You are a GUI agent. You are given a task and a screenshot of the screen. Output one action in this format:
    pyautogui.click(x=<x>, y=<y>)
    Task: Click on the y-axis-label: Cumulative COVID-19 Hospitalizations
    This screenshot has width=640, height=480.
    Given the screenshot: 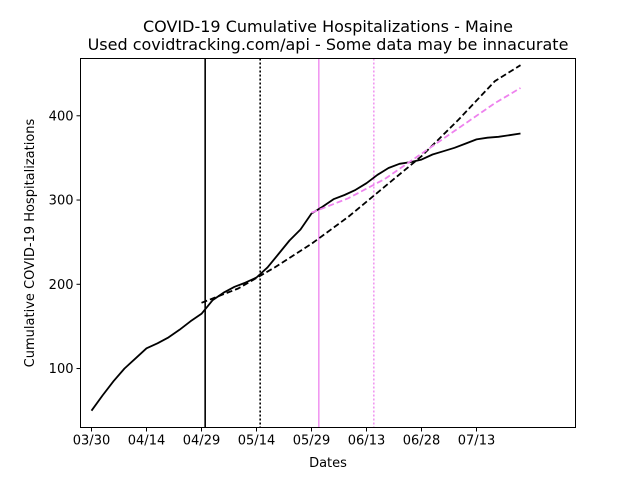 What is the action you would take?
    pyautogui.click(x=30, y=242)
    